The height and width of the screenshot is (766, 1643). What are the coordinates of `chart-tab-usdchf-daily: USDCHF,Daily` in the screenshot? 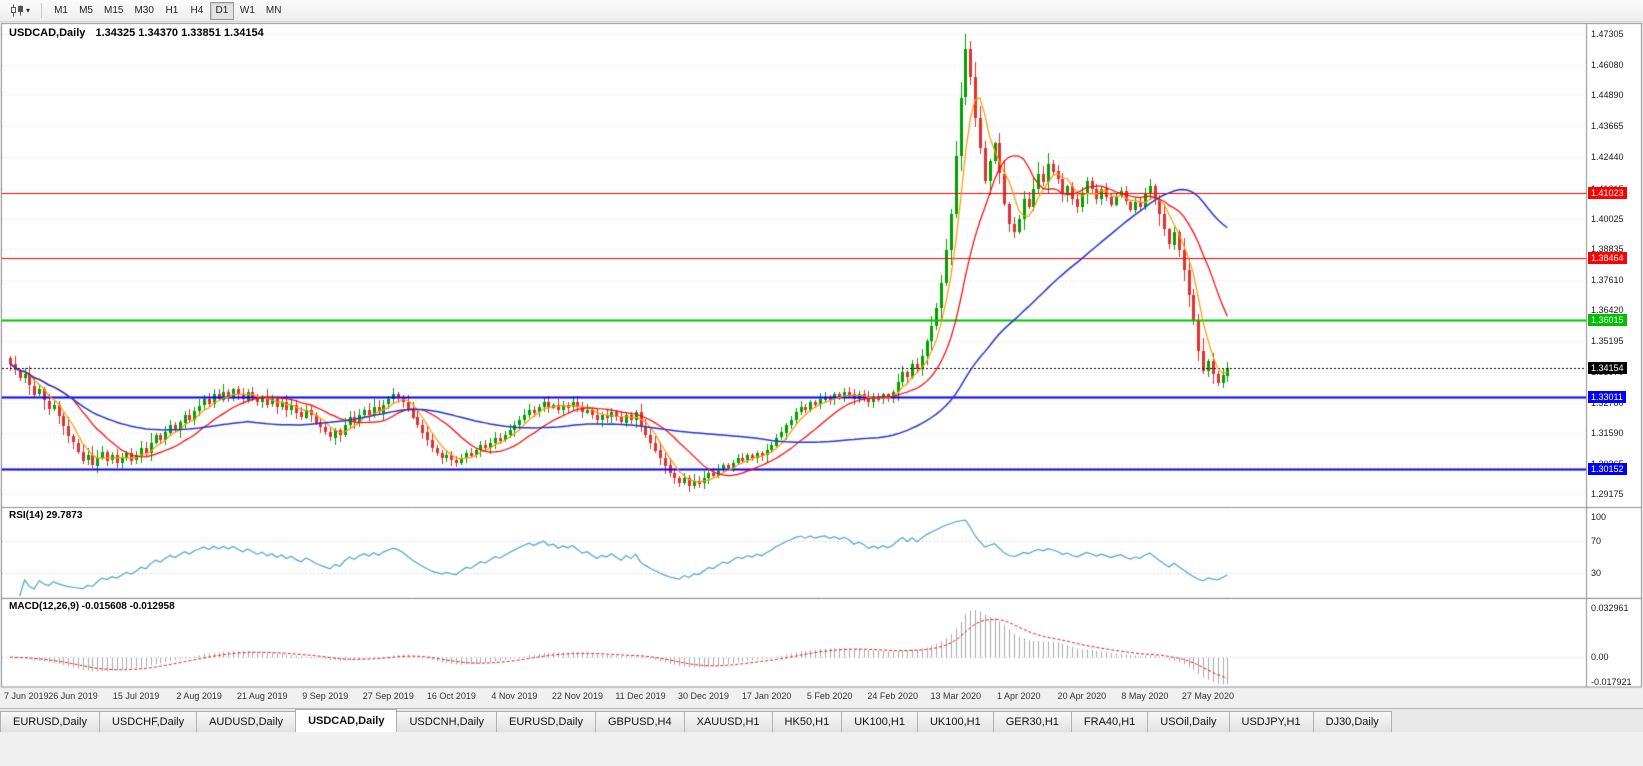 It's located at (148, 721).